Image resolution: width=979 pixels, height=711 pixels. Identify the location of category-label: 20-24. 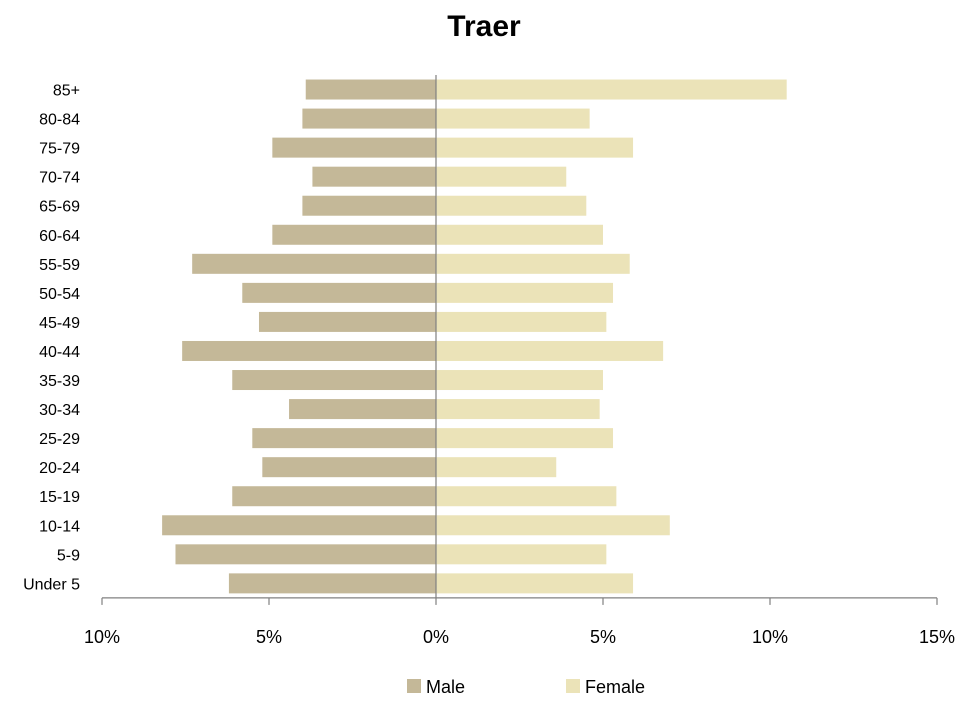
(59, 468).